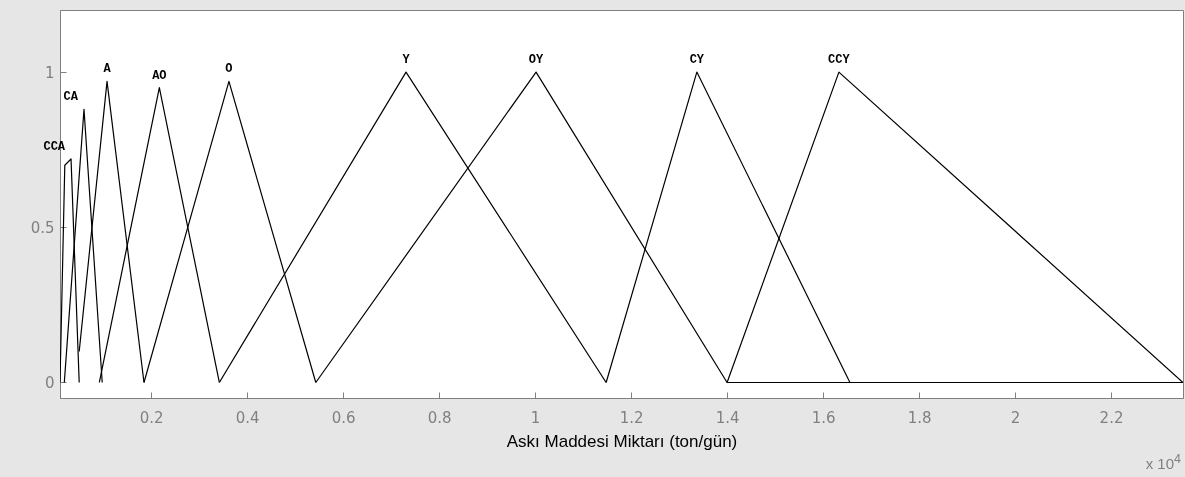 This screenshot has width=1185, height=477. I want to click on x-tick-label: 2, so click(1015, 417).